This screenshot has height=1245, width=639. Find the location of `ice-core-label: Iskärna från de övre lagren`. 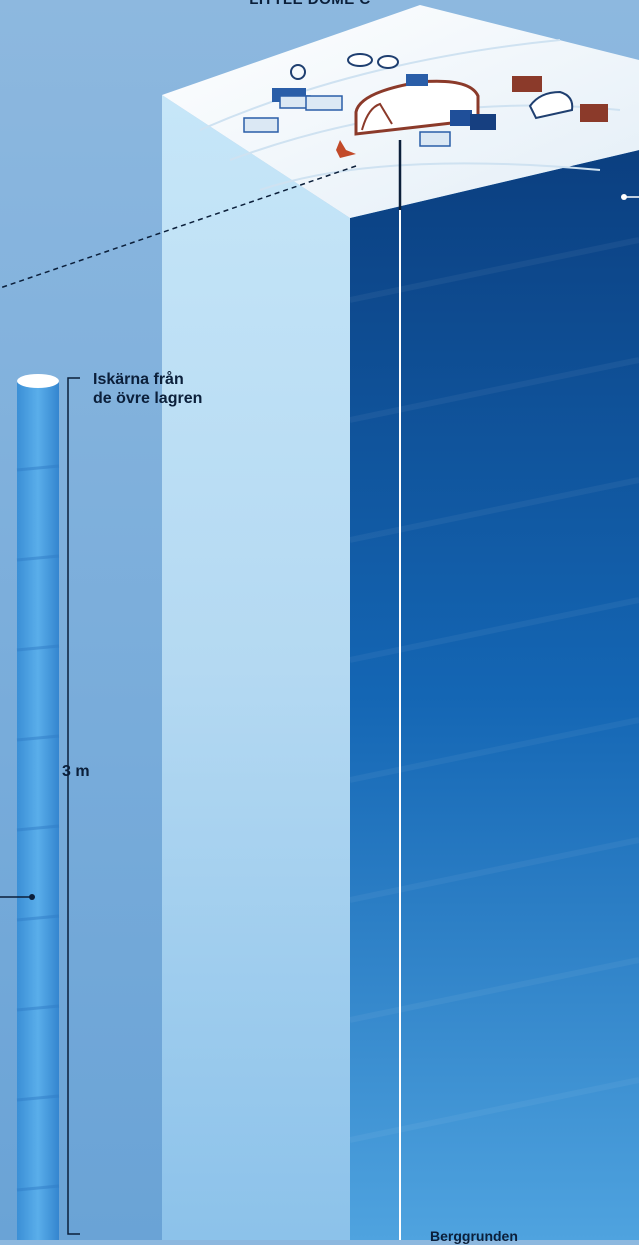

ice-core-label: Iskärna från de övre lagren is located at coordinates (193, 389).